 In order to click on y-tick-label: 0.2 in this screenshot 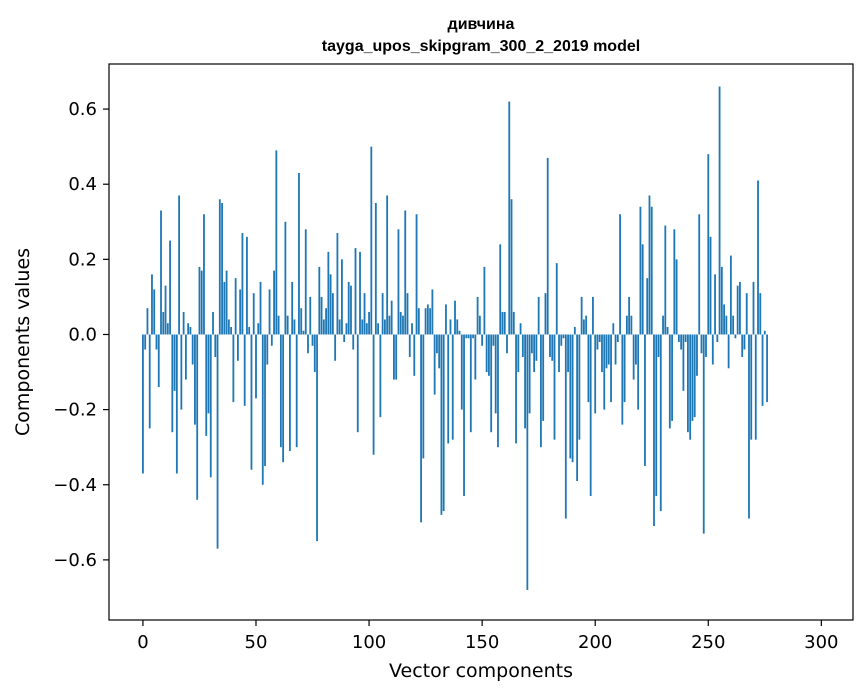, I will do `click(82, 259)`.